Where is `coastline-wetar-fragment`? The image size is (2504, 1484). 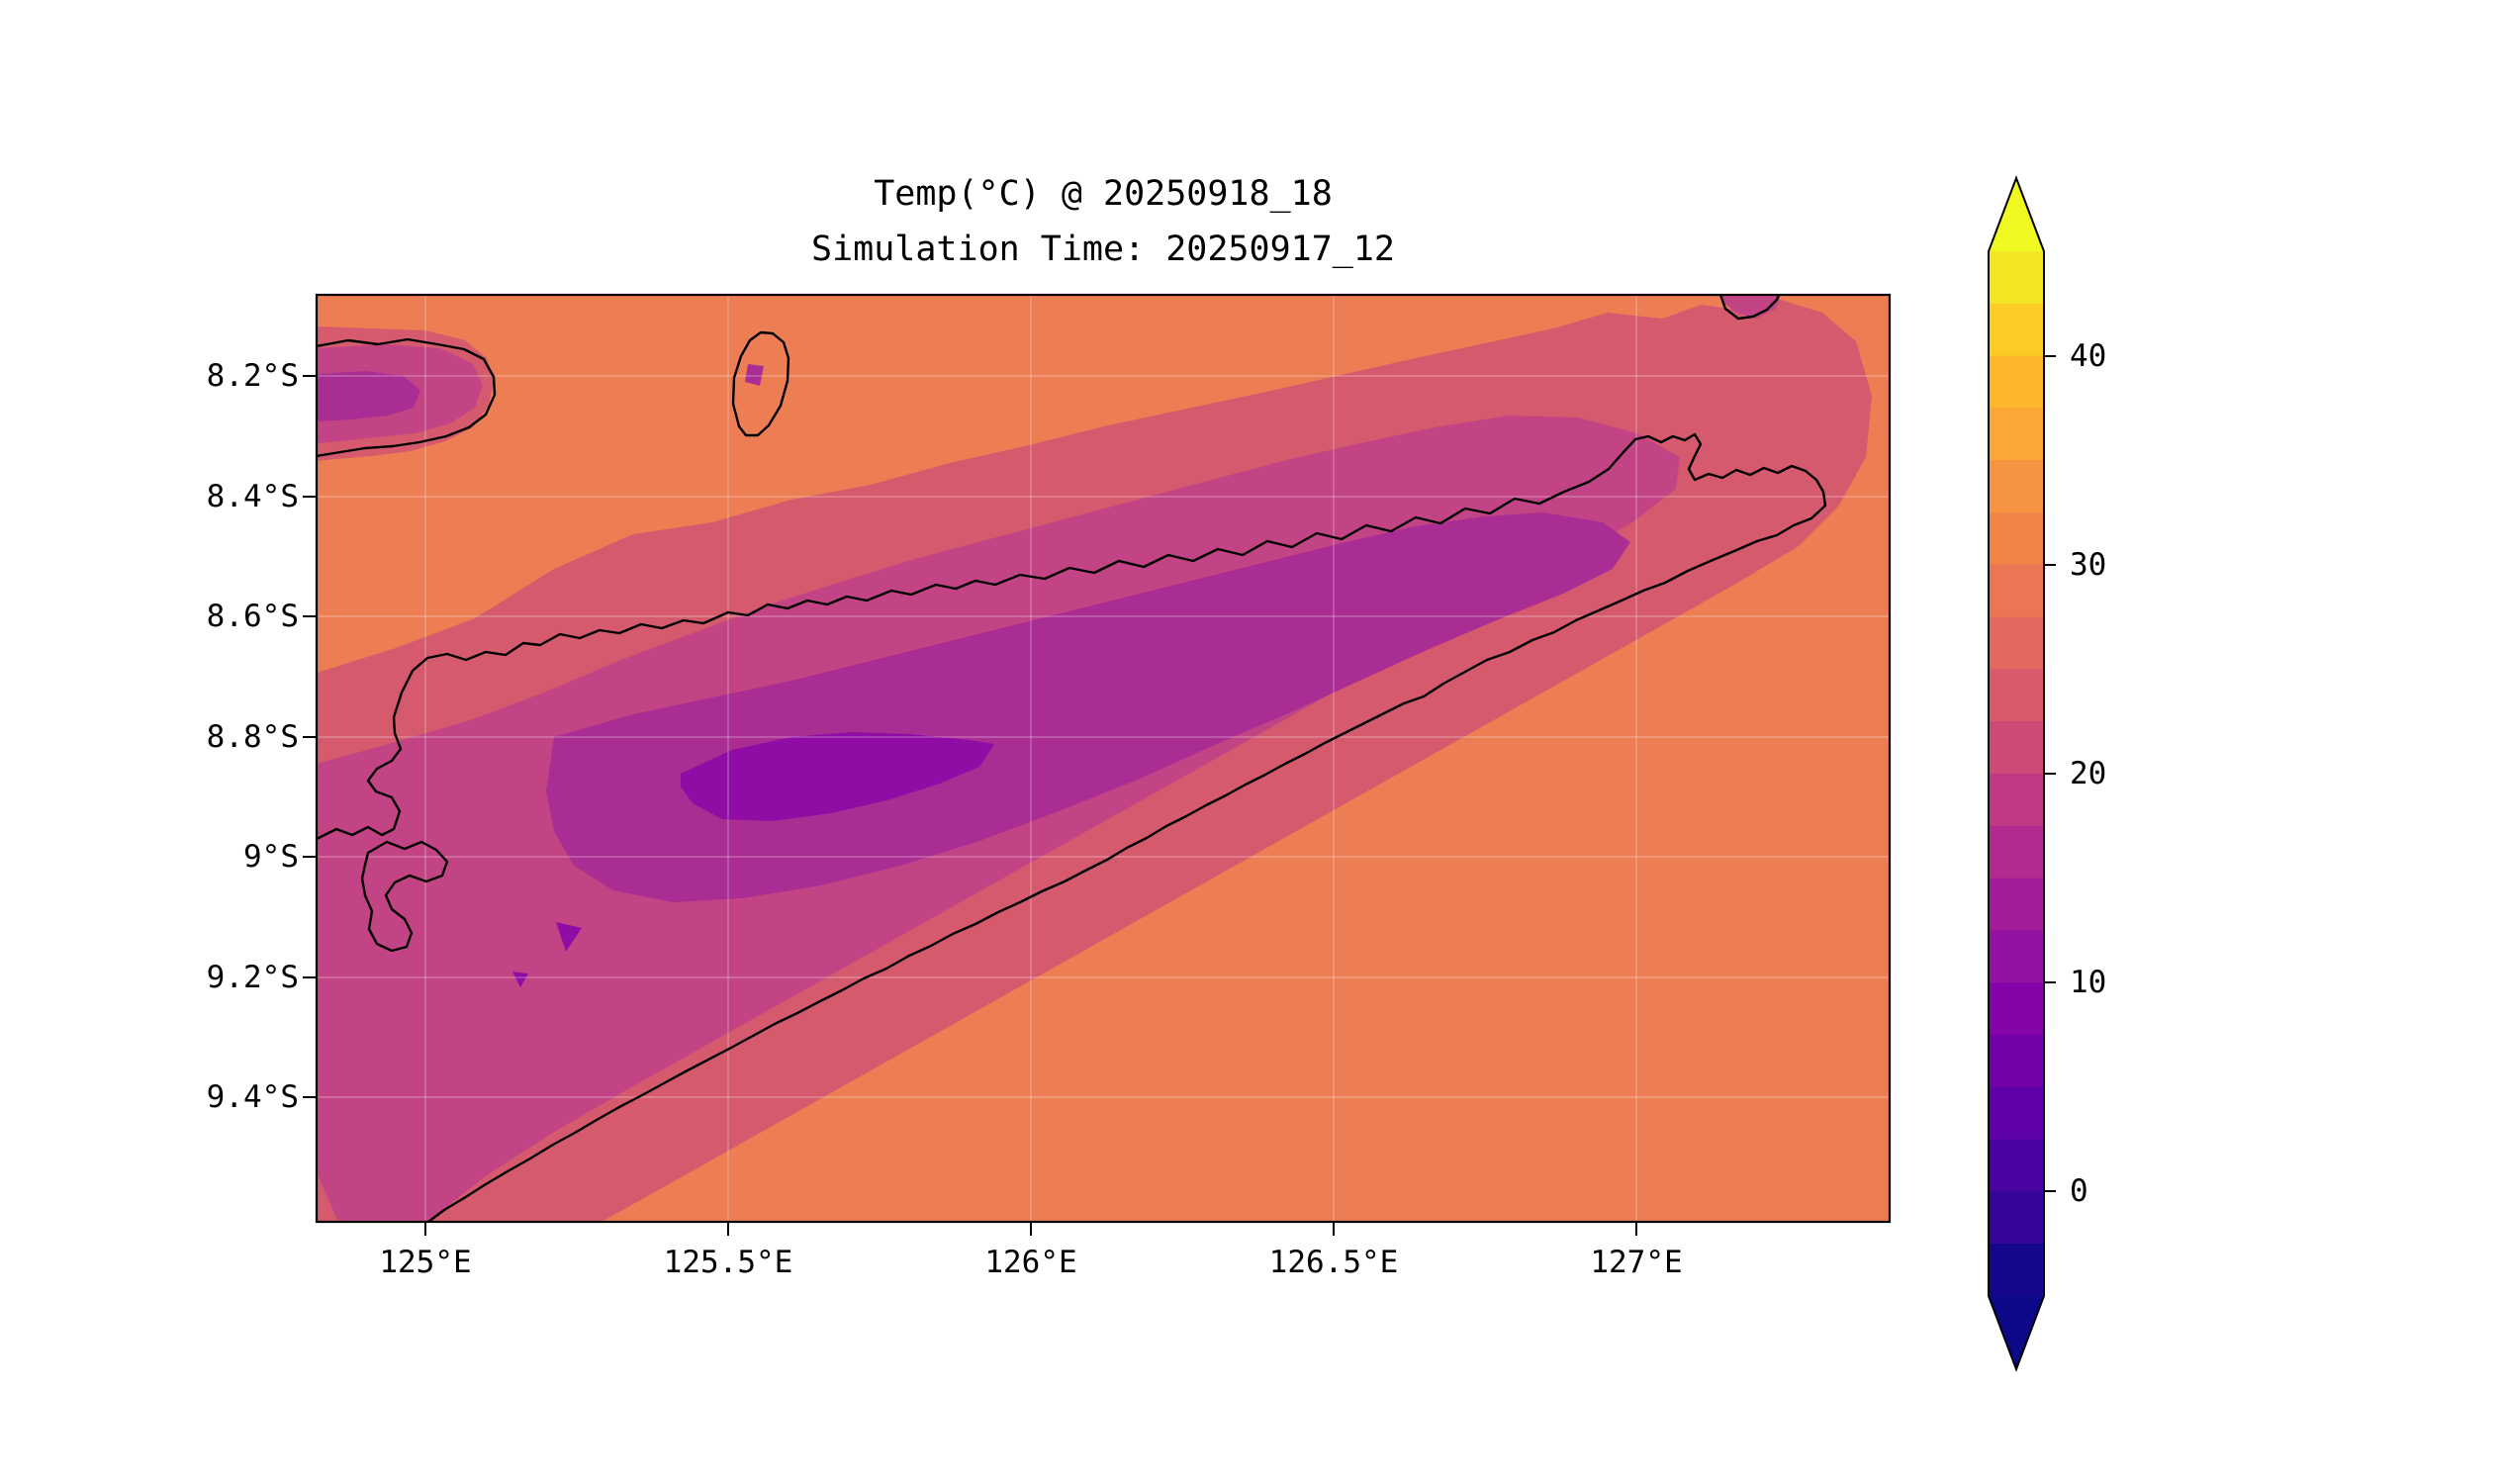
coastline-wetar-fragment is located at coordinates (1749, 308).